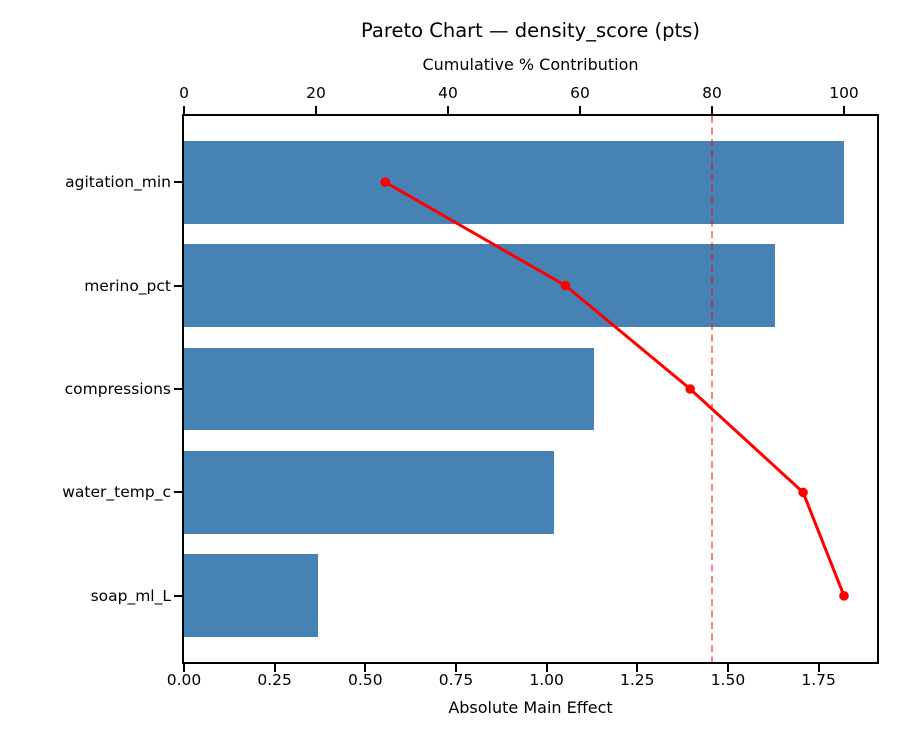 This screenshot has width=900, height=750. Describe the element at coordinates (365, 668) in the screenshot. I see `bottom-tick-0.50` at that location.